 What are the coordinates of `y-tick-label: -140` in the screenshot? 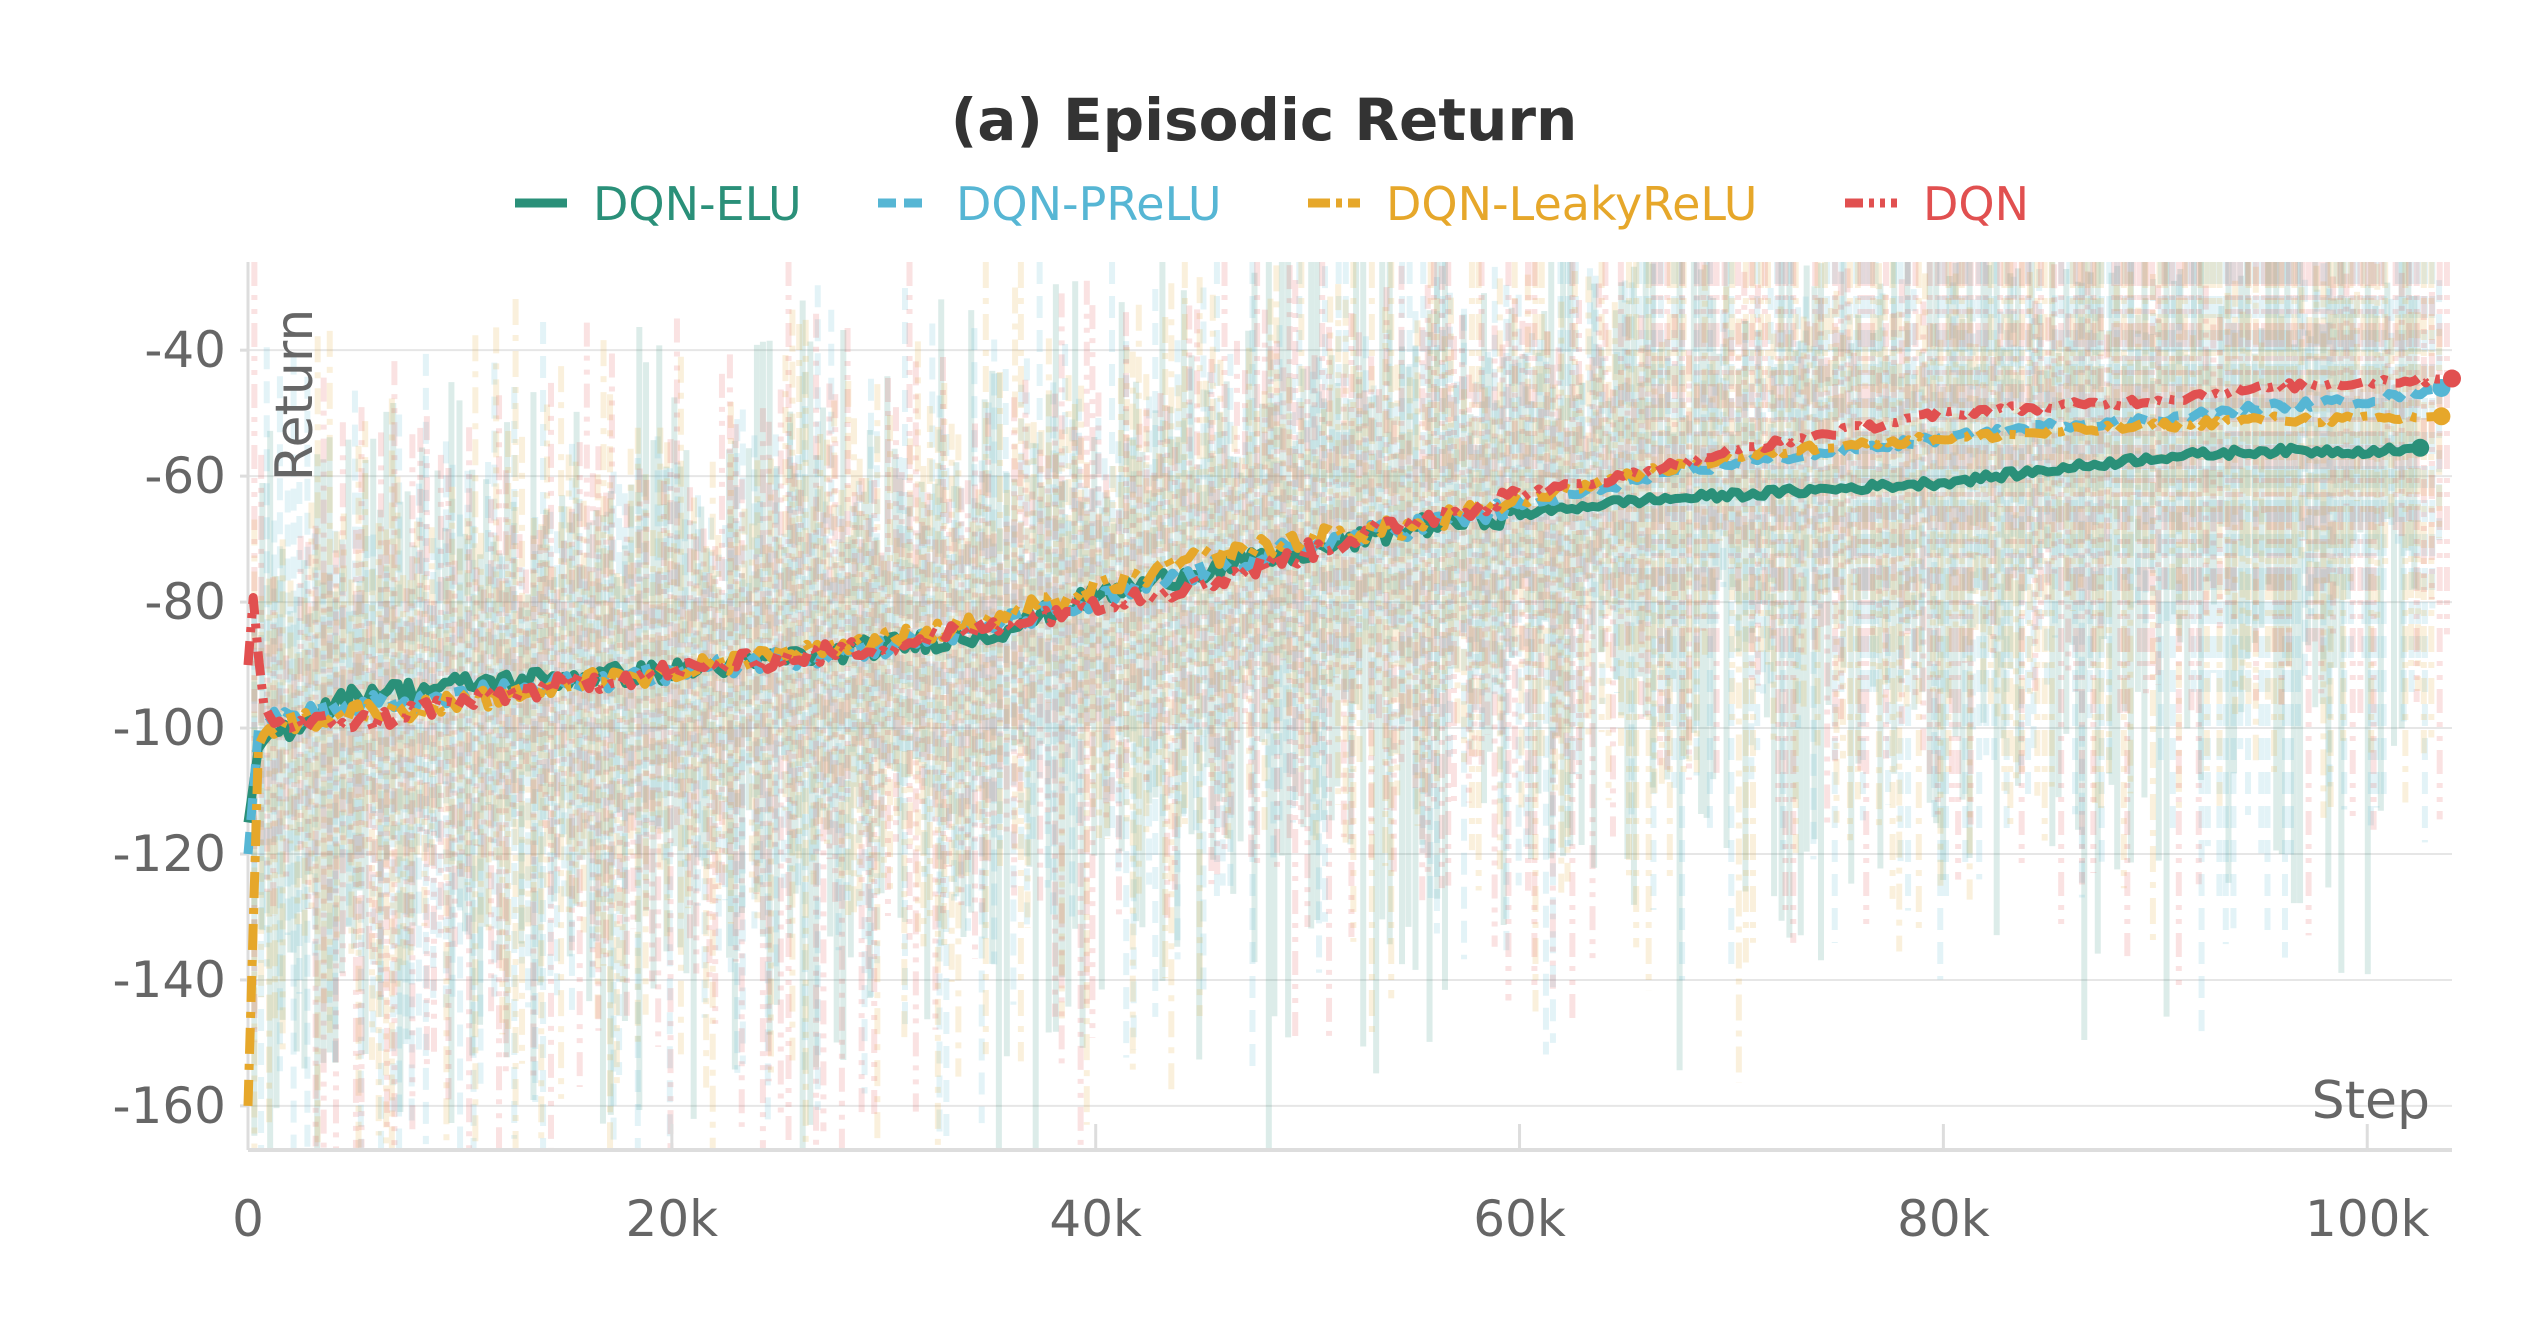 It's located at (169, 980).